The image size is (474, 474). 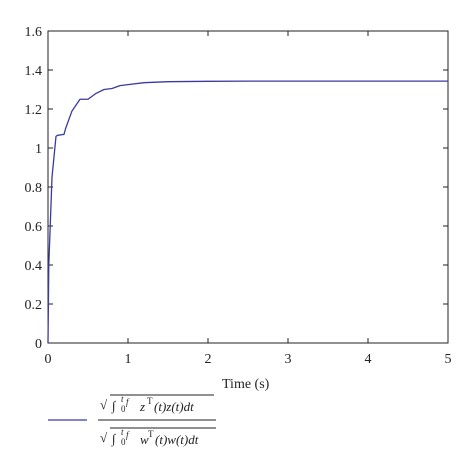 What do you see at coordinates (142, 406) in the screenshot?
I see `legend-numerator-body: z` at bounding box center [142, 406].